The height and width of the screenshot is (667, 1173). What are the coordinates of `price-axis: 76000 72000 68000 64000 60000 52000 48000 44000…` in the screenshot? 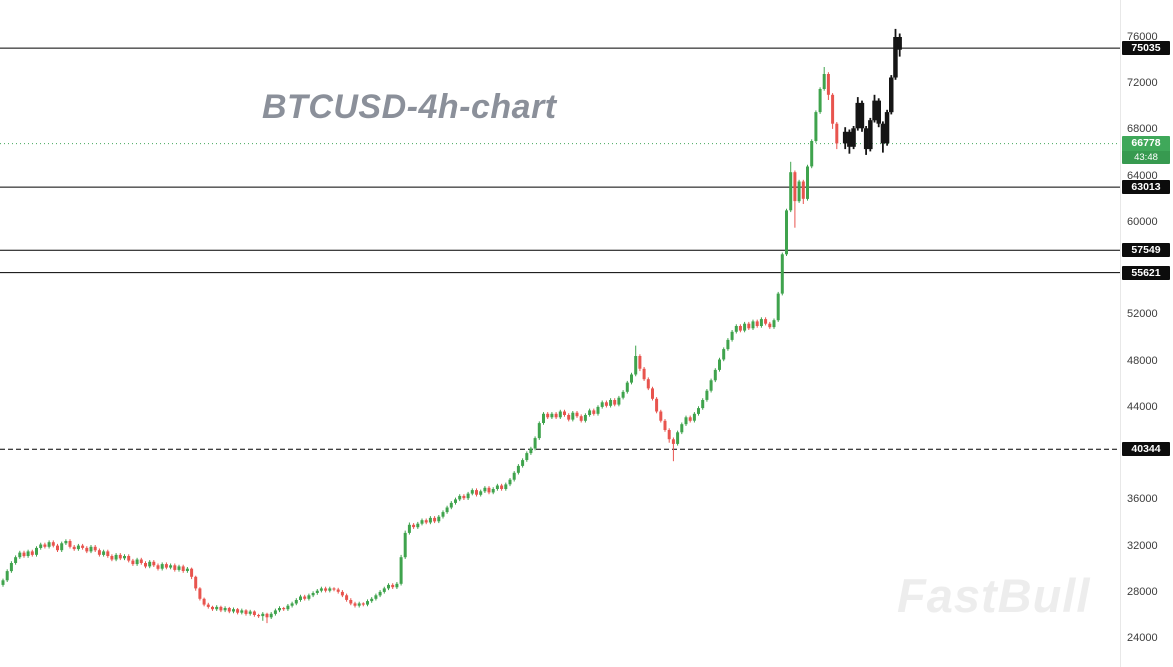 It's located at (1146, 333).